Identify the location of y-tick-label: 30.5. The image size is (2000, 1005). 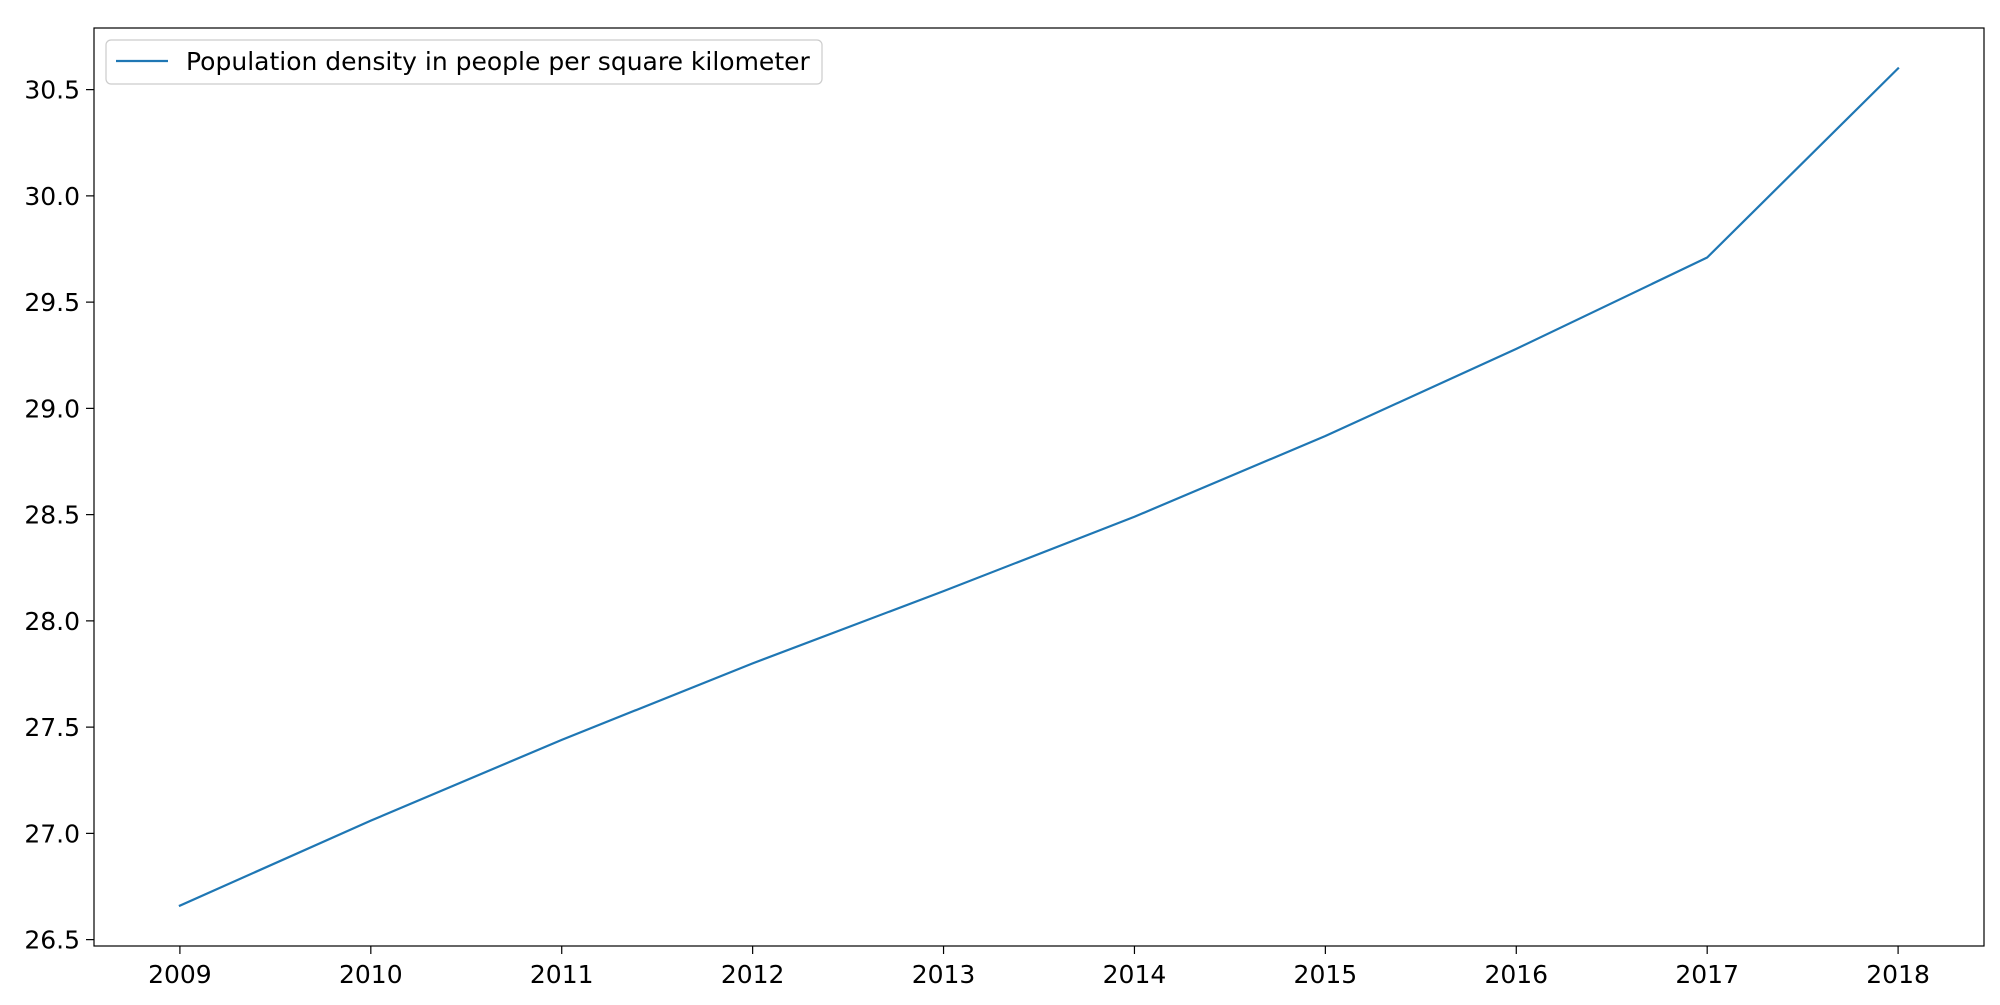
(52, 90).